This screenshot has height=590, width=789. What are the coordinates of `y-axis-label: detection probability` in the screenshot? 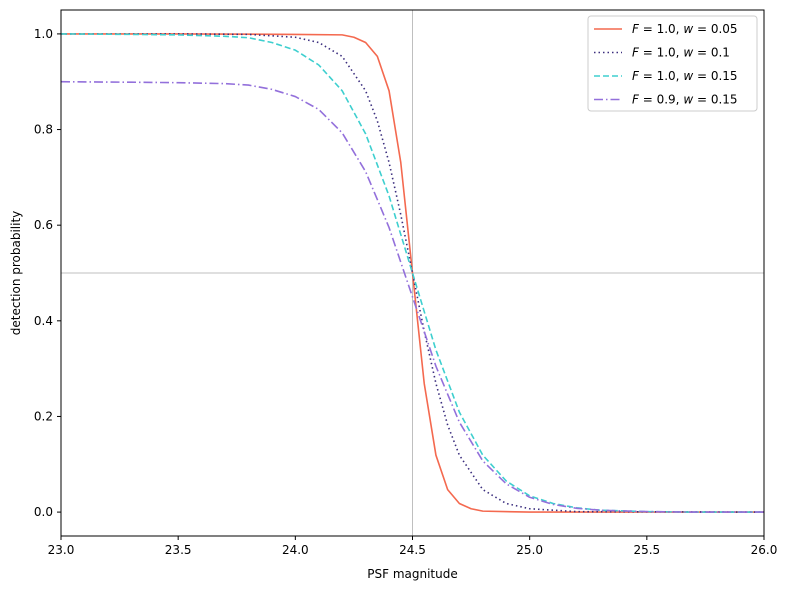 It's located at (16, 273).